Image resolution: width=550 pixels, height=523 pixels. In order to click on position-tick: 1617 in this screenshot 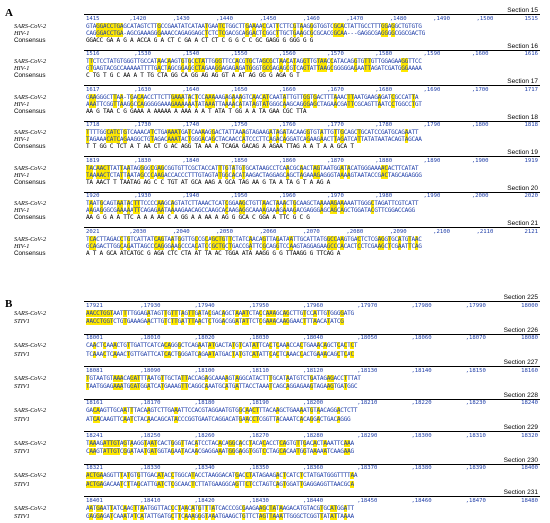, I will do `click(93, 89)`.